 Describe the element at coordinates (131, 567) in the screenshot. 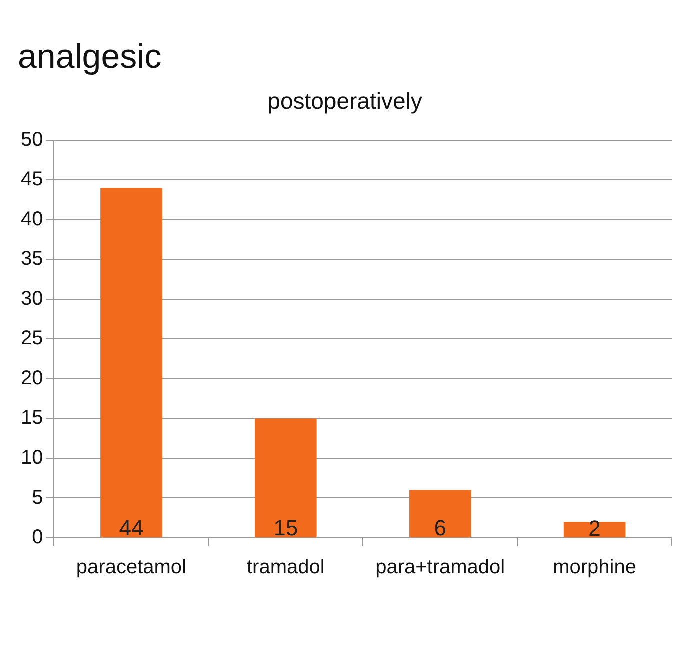

I see `x-tick-label: paracetamol` at that location.